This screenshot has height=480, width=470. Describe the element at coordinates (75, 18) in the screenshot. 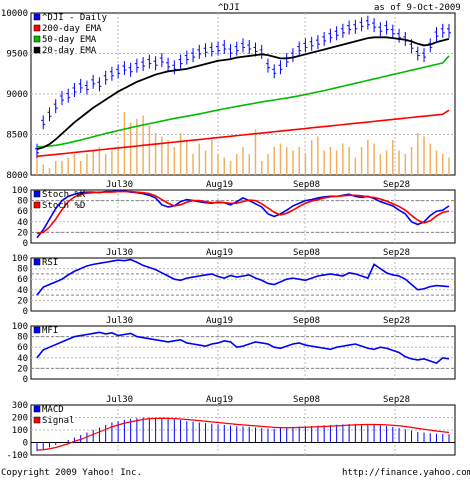

I see `legend-label: ^DJI - Daily` at that location.